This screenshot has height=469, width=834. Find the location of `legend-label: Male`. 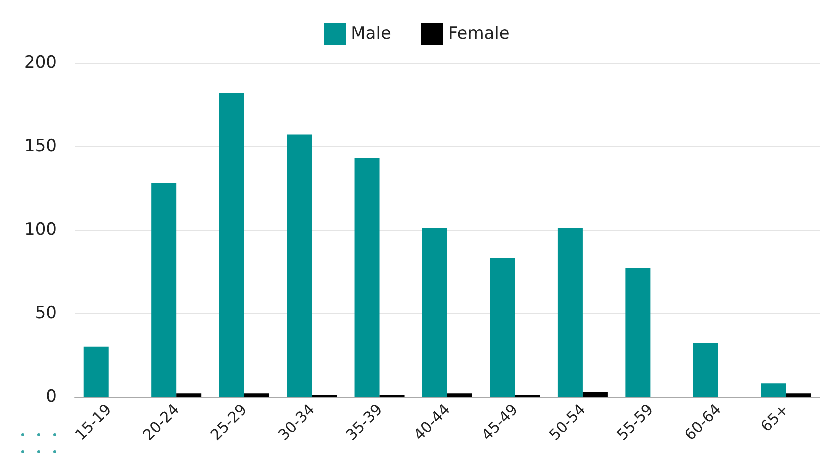

legend-label: Male is located at coordinates (371, 34).